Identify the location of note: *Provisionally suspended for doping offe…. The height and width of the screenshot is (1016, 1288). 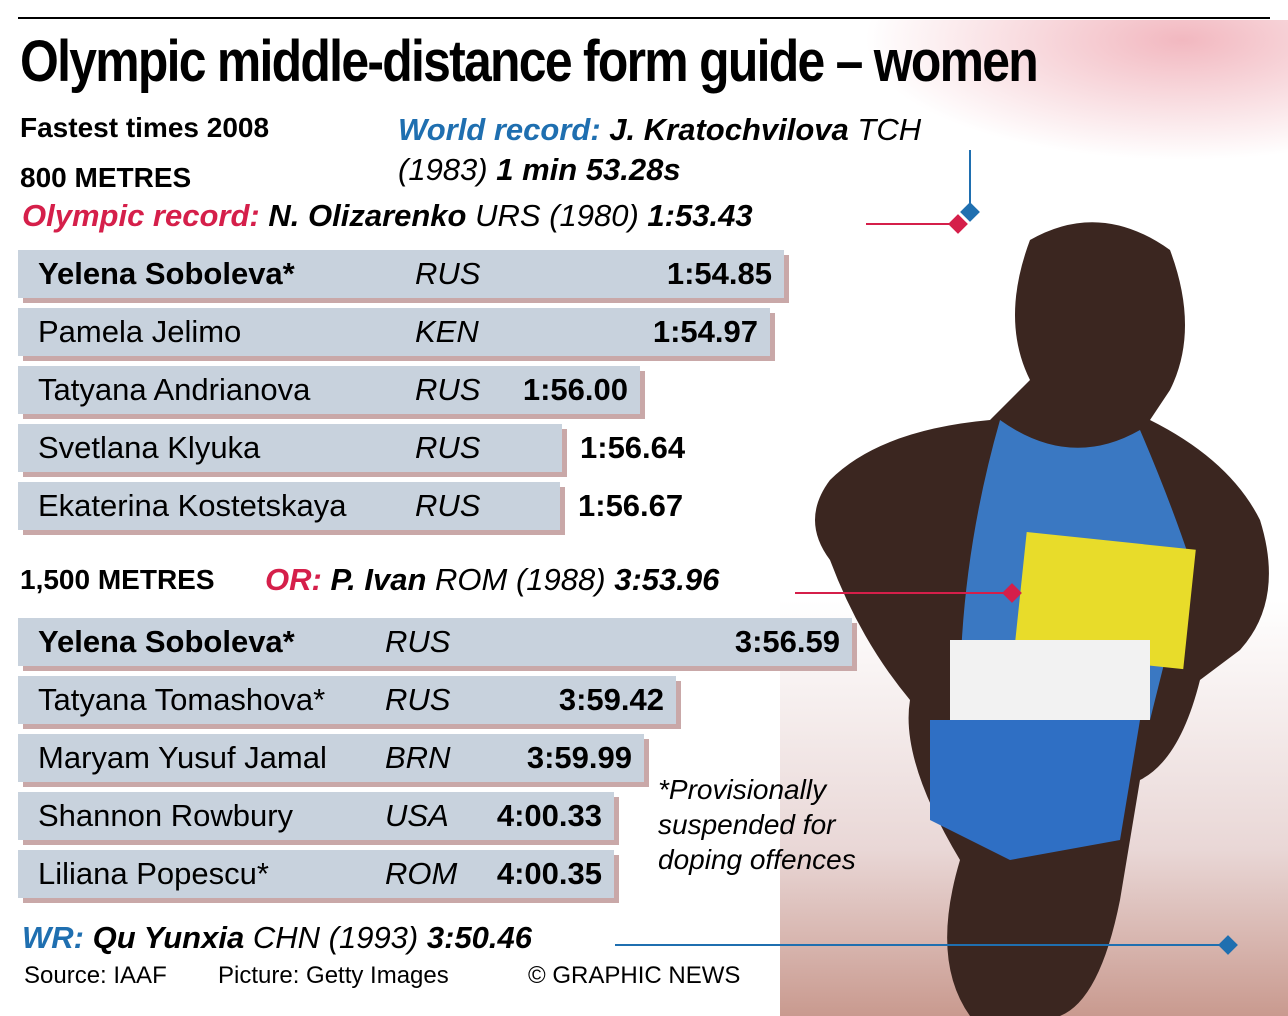
(757, 824).